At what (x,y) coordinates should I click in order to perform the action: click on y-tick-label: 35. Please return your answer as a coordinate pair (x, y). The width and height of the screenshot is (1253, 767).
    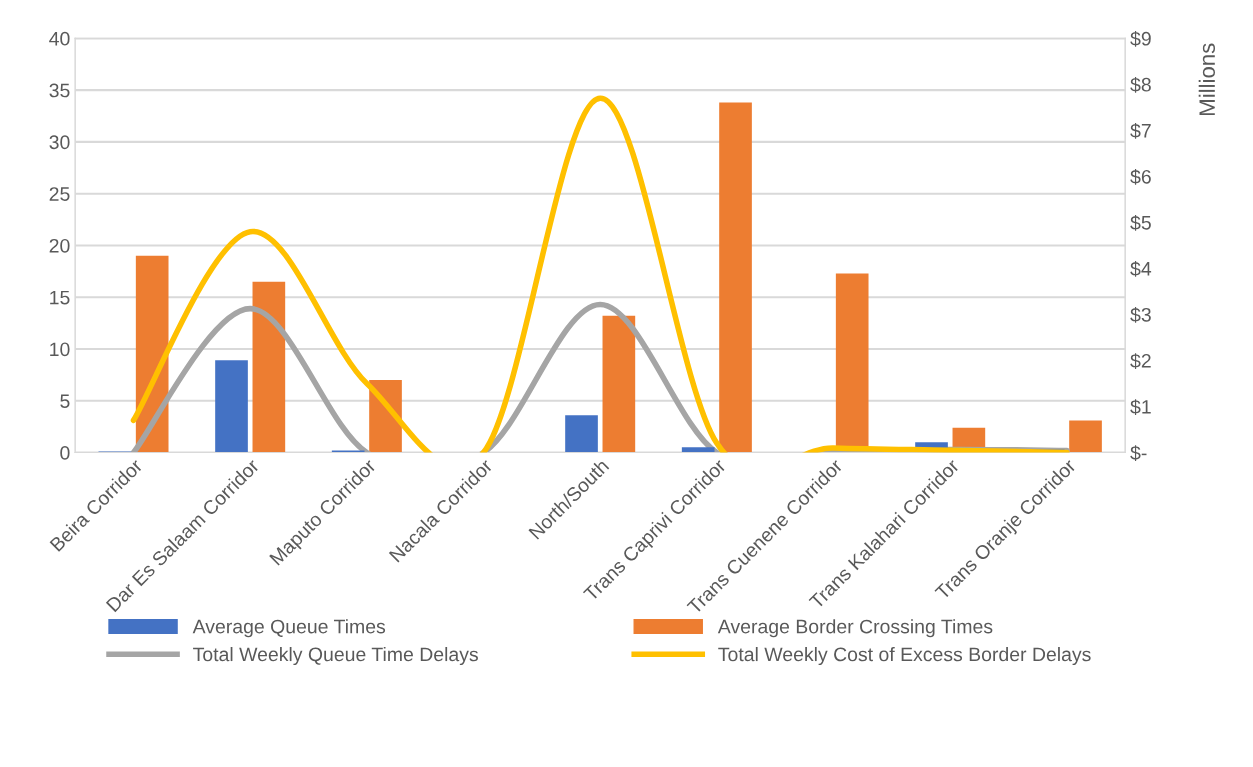
    Looking at the image, I should click on (59, 90).